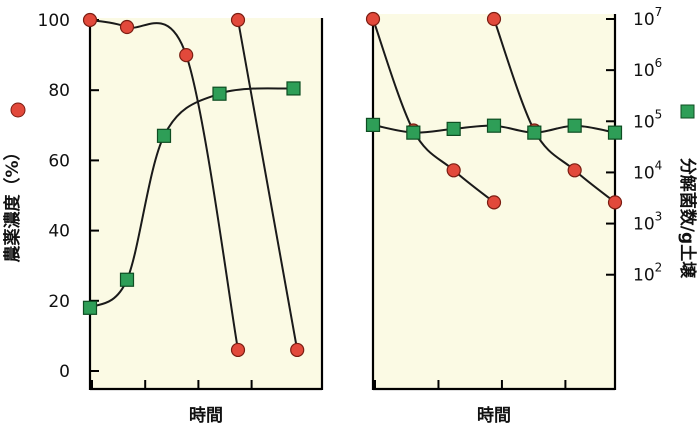 Image resolution: width=700 pixels, height=432 pixels. I want to click on left-y-ticks: 0 20 40 60 80 100, so click(68, 196).